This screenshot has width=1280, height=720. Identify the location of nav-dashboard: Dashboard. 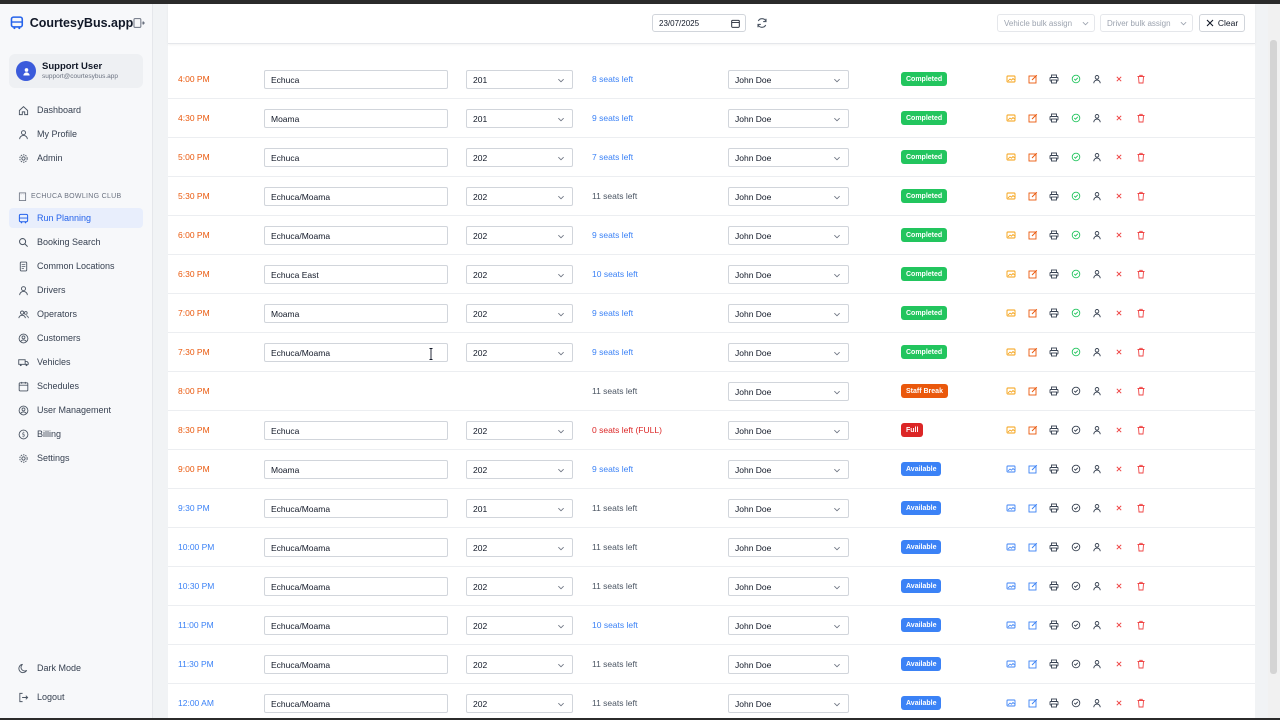
(76, 110).